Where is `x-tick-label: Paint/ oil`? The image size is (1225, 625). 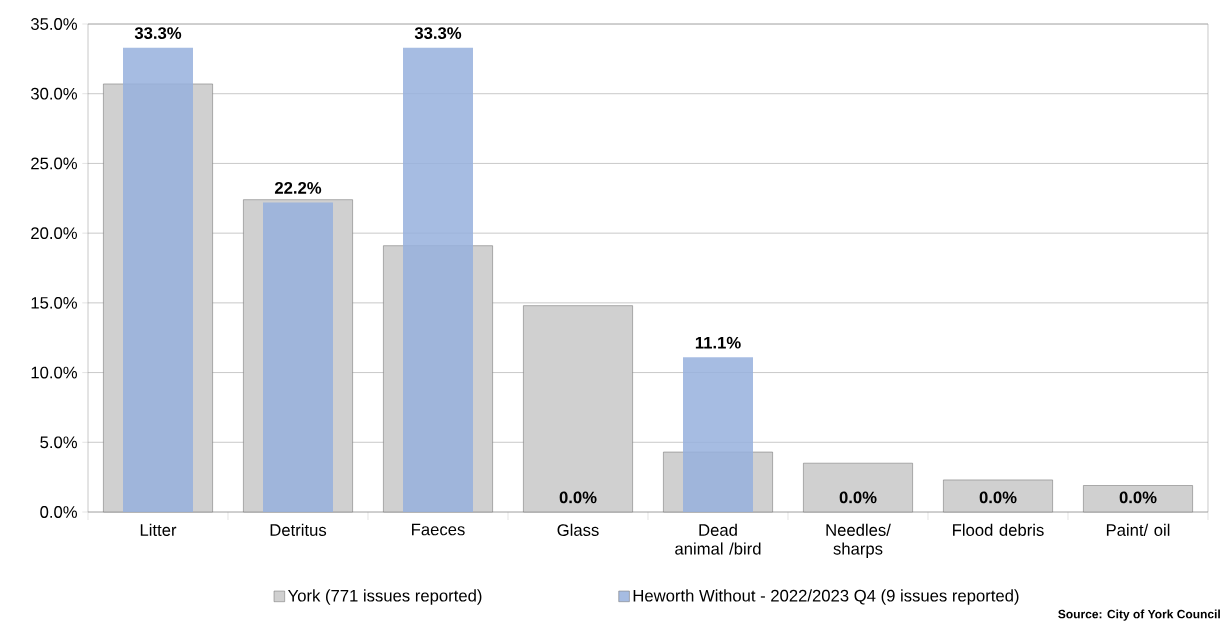
x-tick-label: Paint/ oil is located at coordinates (1138, 529).